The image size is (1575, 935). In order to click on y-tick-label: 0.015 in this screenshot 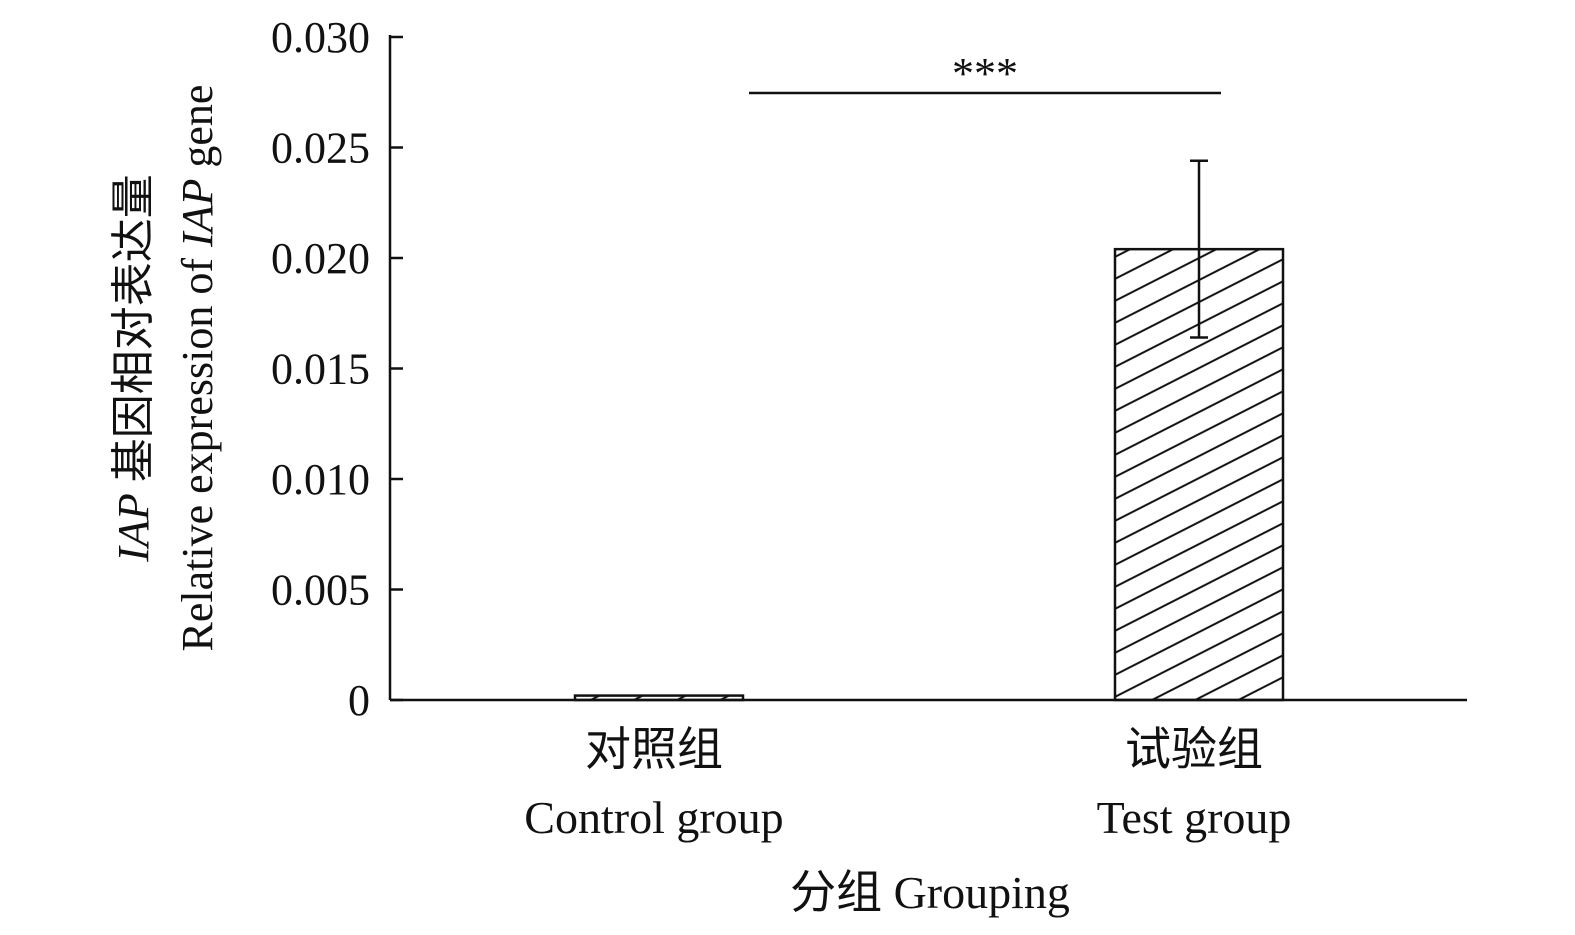, I will do `click(320, 369)`.